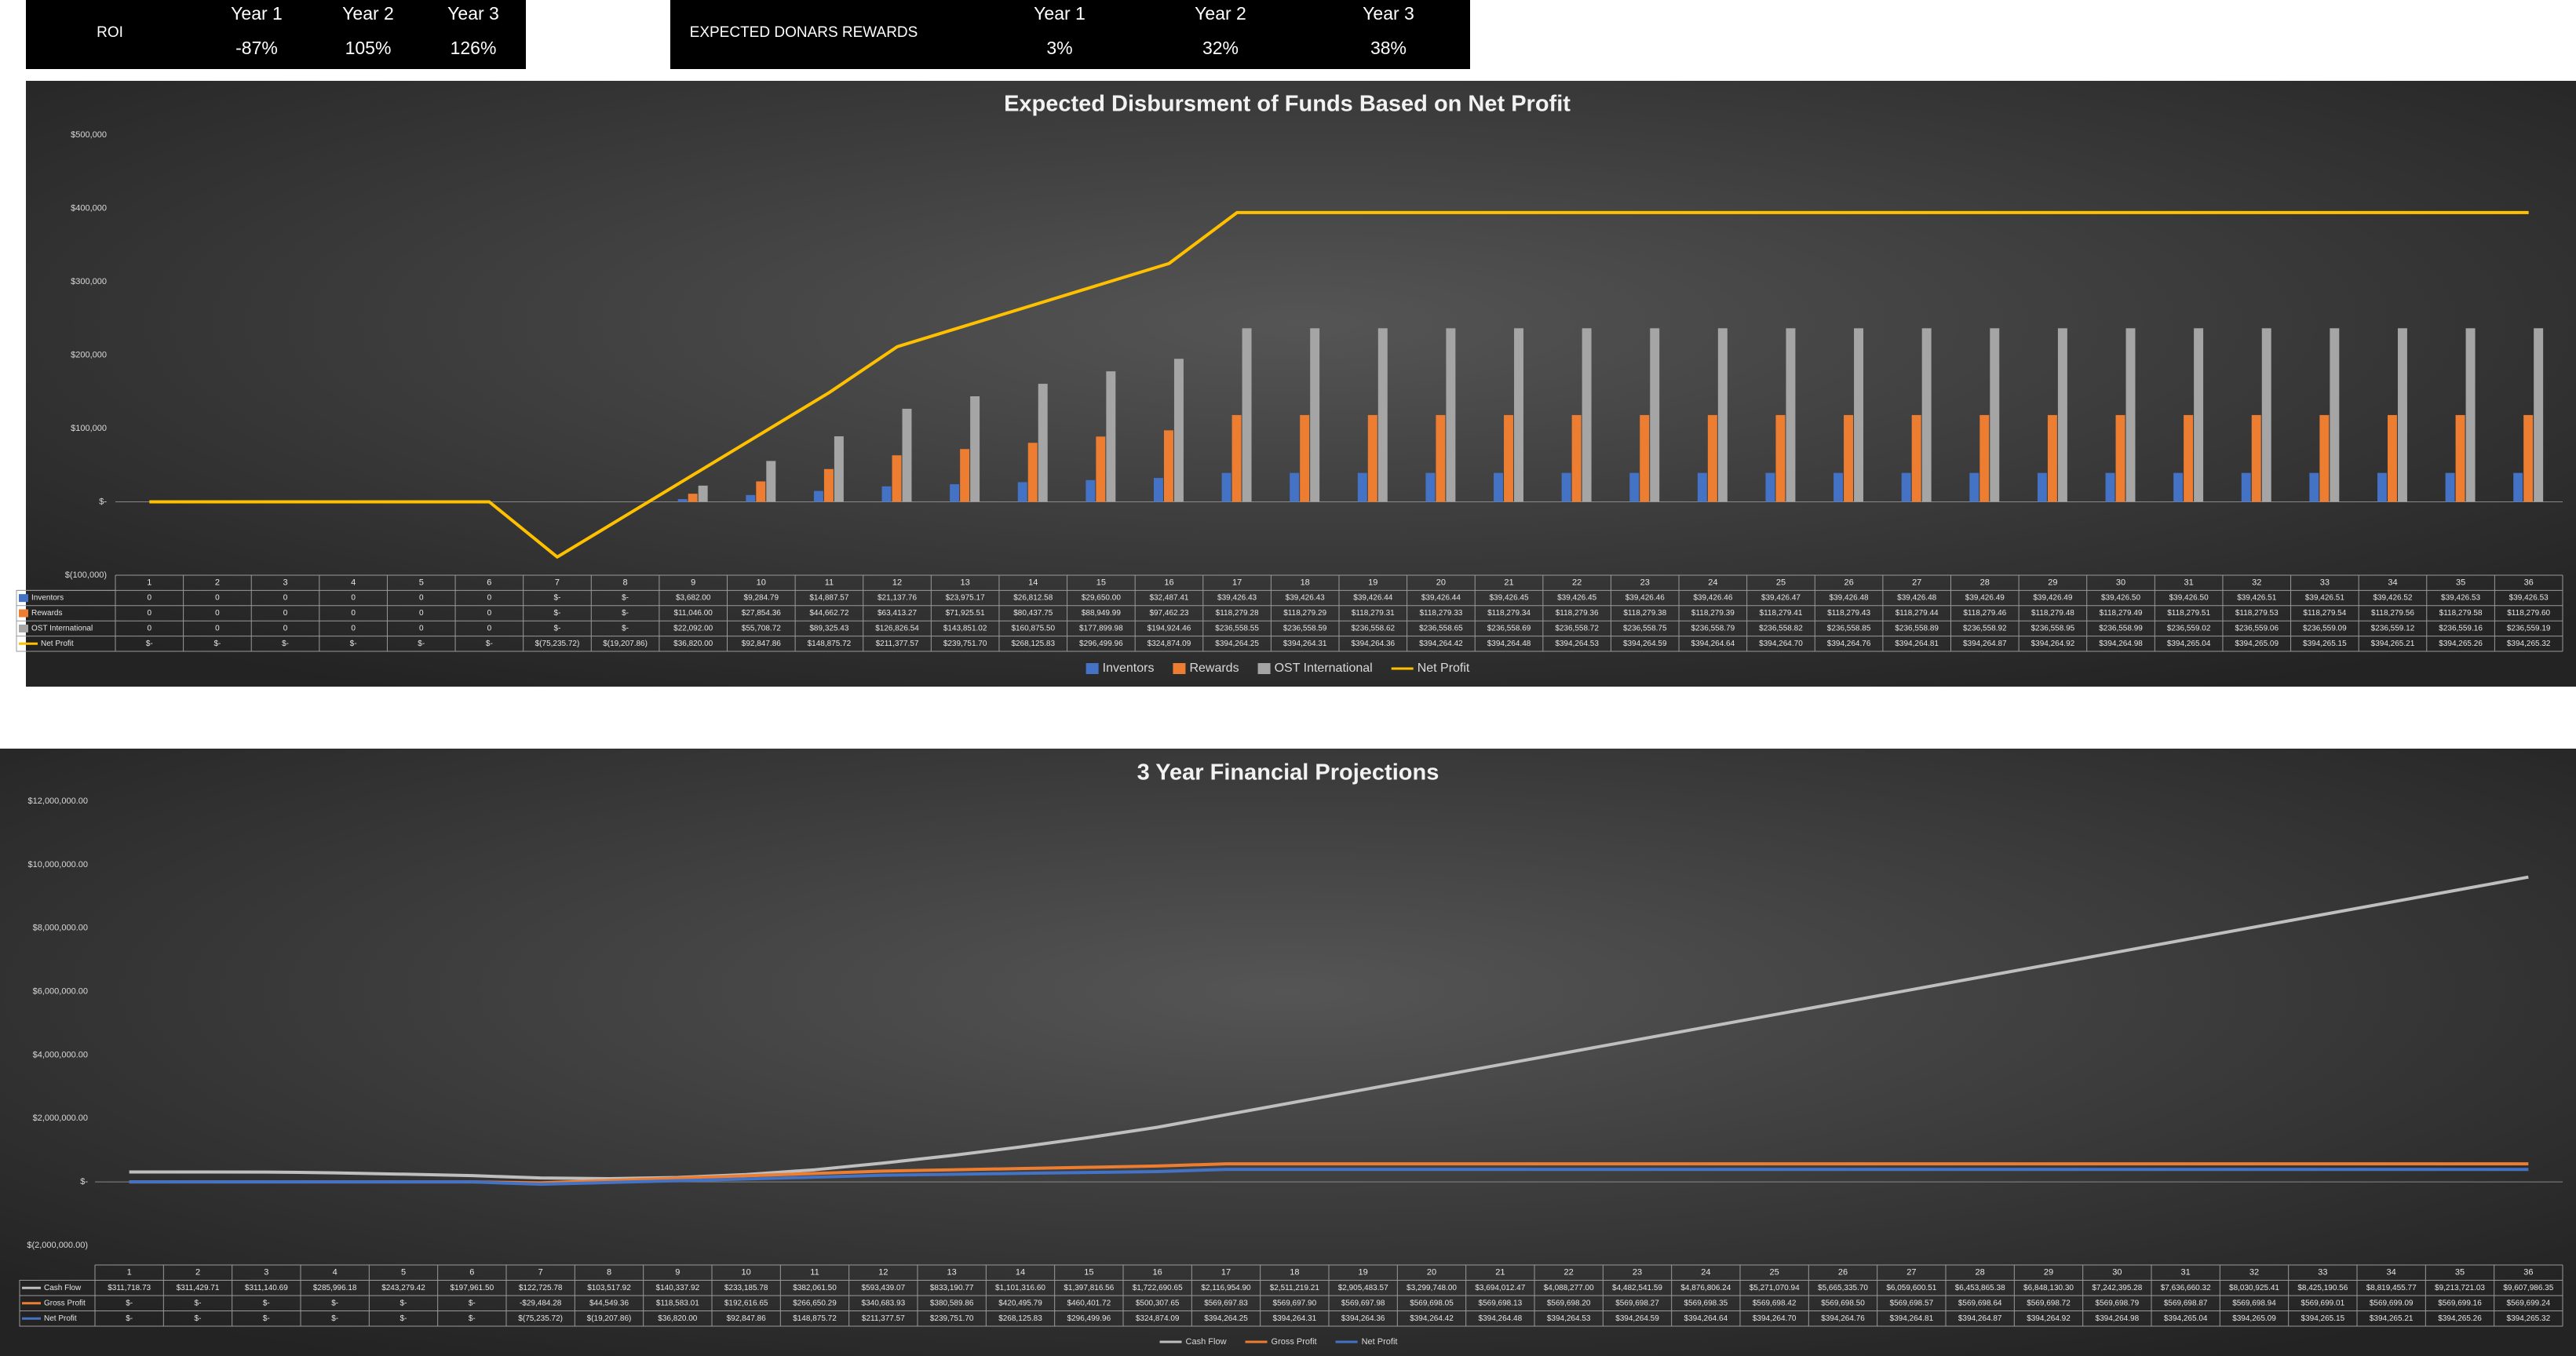 The height and width of the screenshot is (1356, 2576). Describe the element at coordinates (1916, 583) in the screenshot. I see `x-tick-label: 27` at that location.